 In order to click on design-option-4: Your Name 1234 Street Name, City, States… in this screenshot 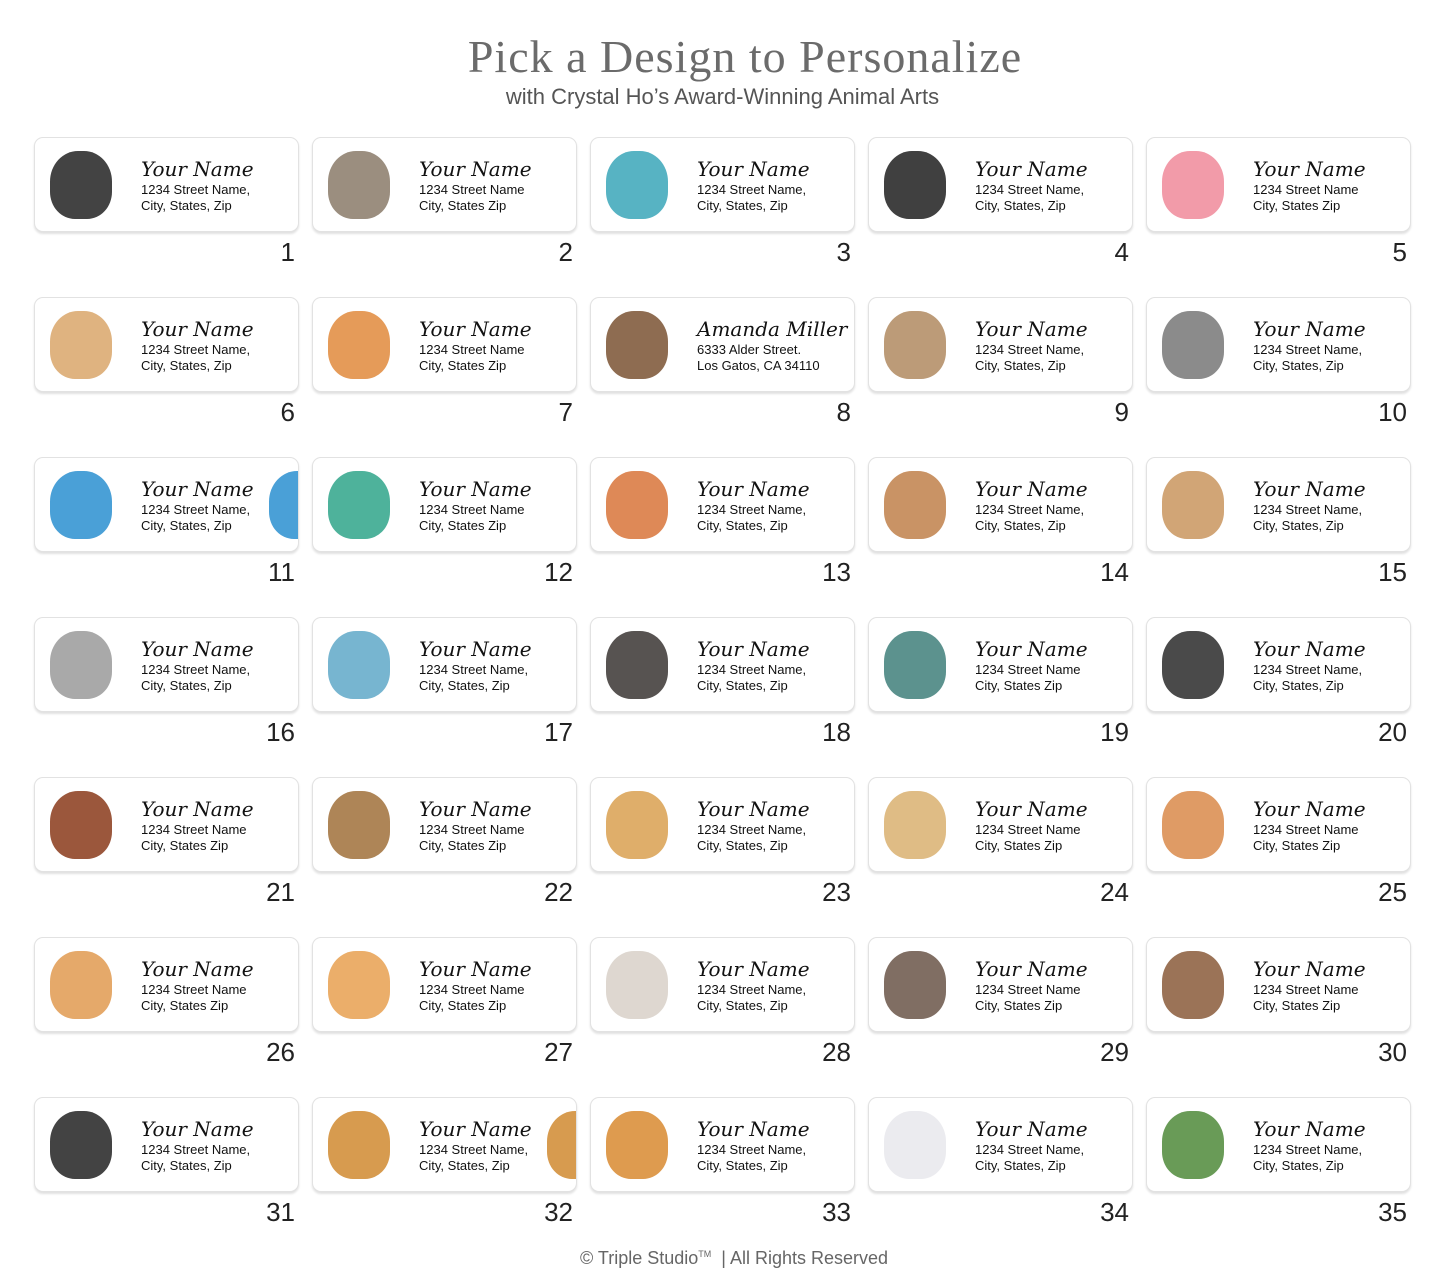, I will do `click(1000, 212)`.